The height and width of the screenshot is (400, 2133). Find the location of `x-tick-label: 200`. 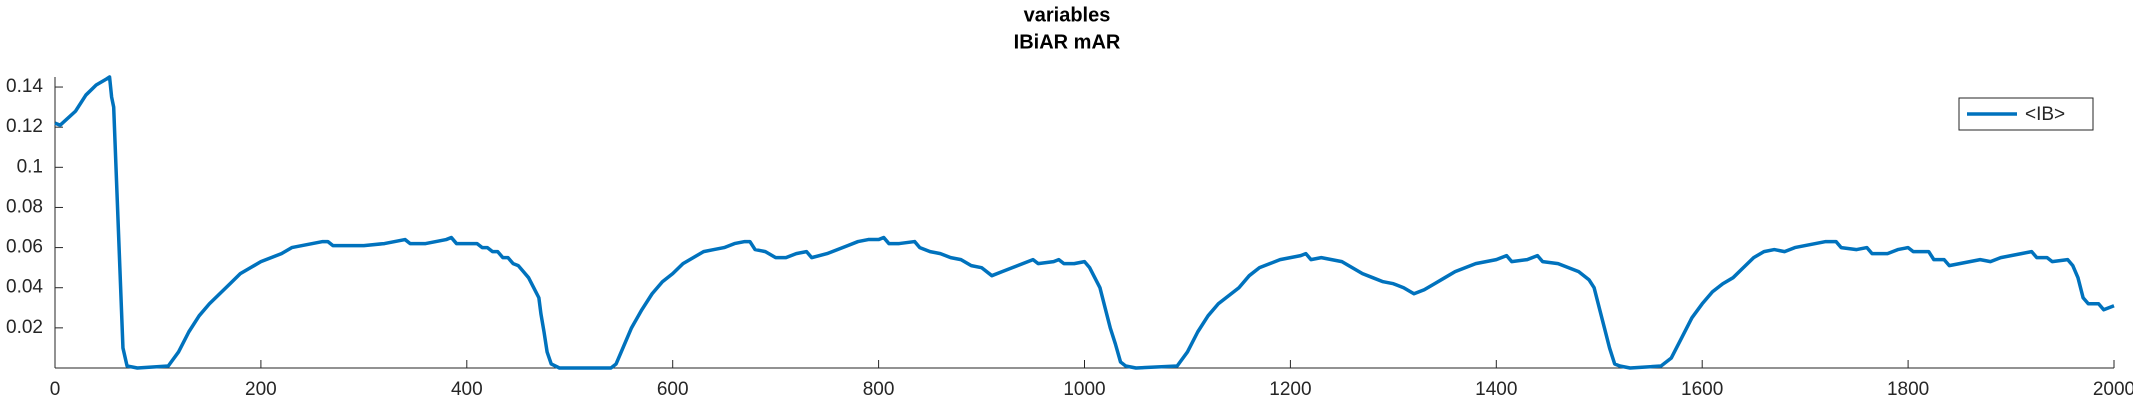

x-tick-label: 200 is located at coordinates (261, 389).